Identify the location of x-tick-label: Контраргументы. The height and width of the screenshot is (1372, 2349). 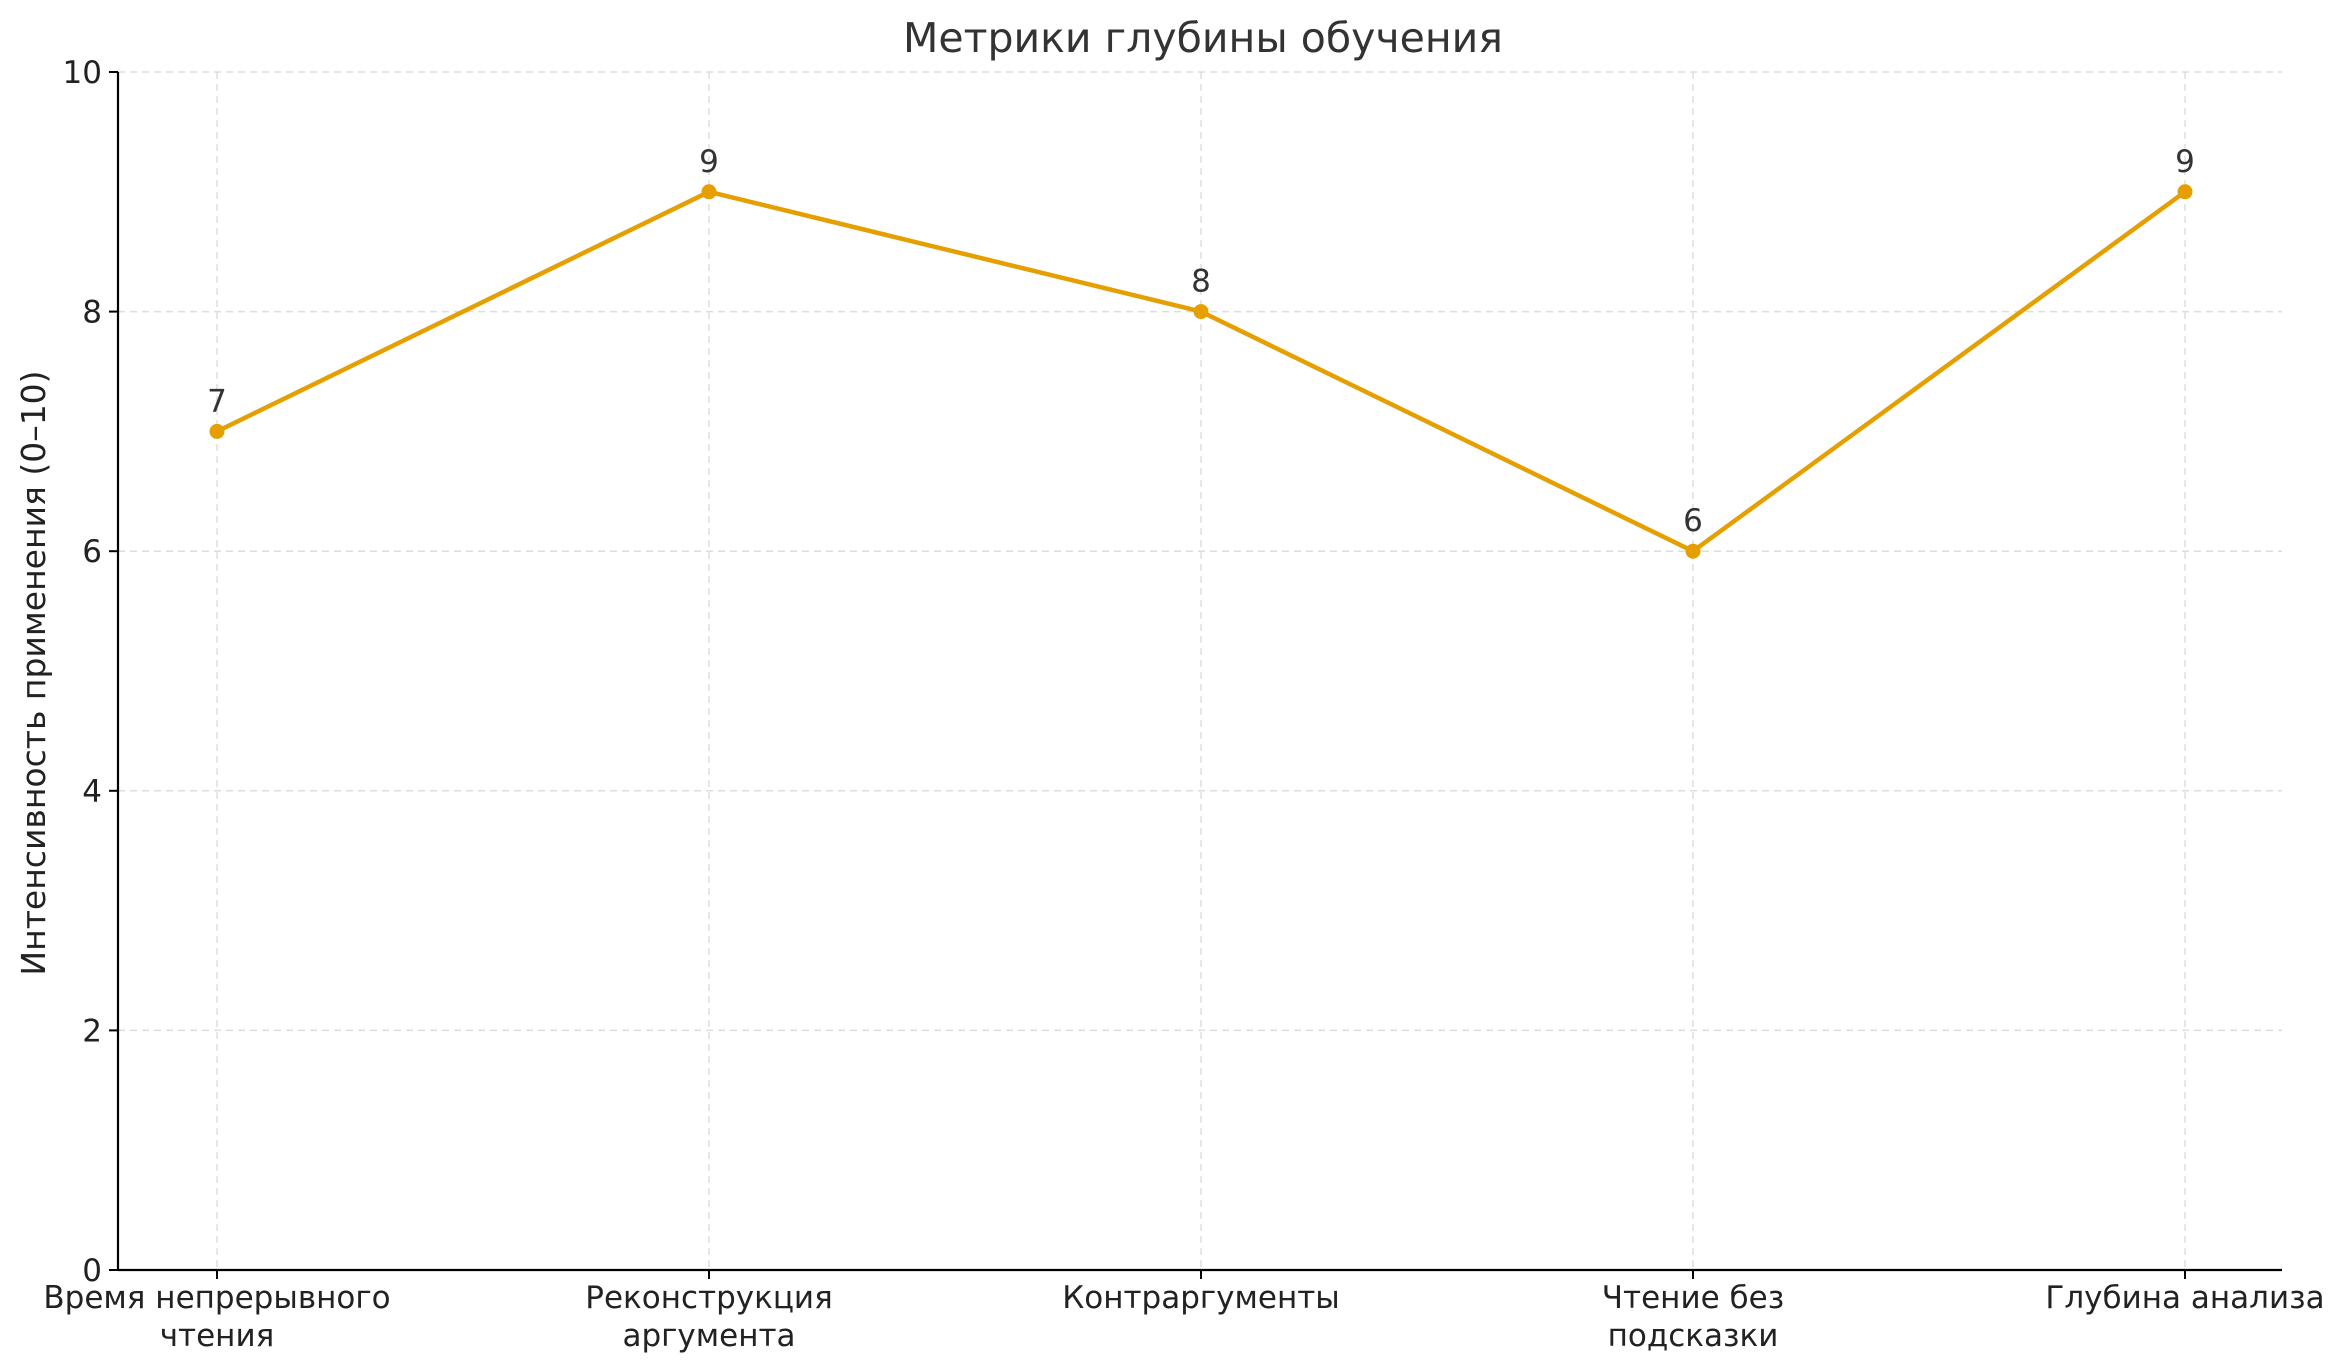
(1201, 1298).